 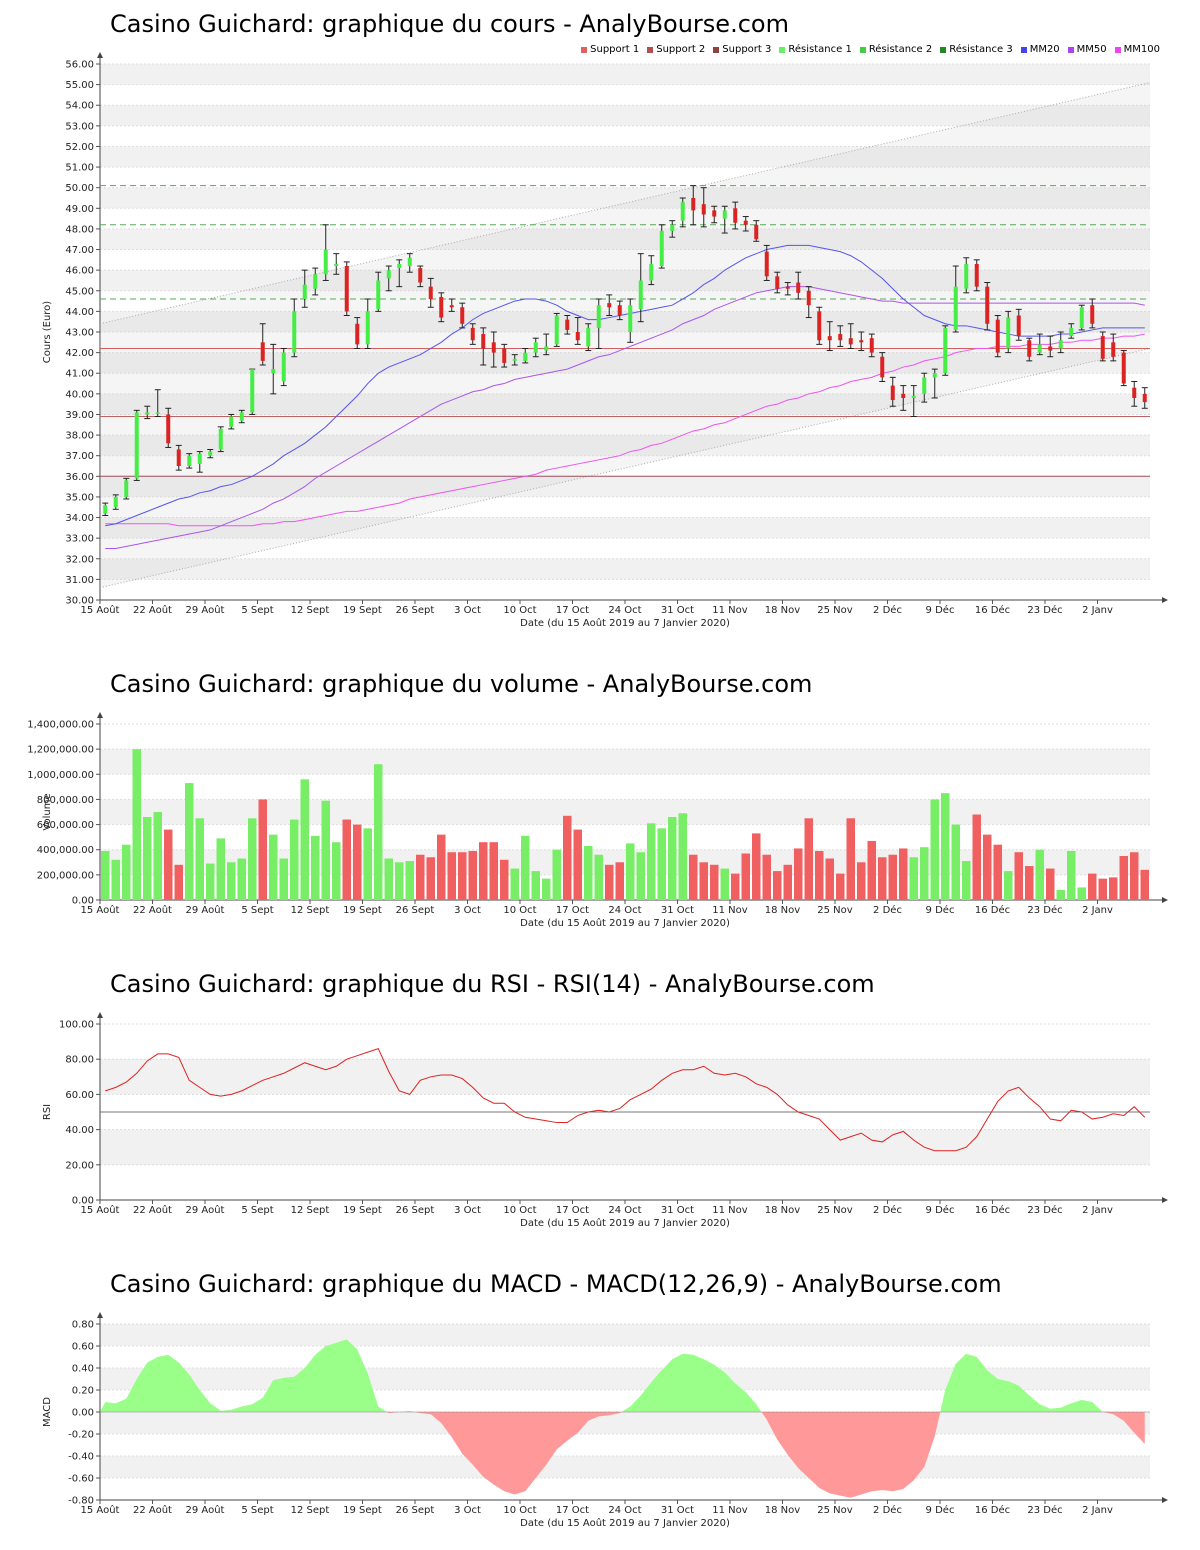 I want to click on legend-label: MM50, so click(x=1091, y=49).